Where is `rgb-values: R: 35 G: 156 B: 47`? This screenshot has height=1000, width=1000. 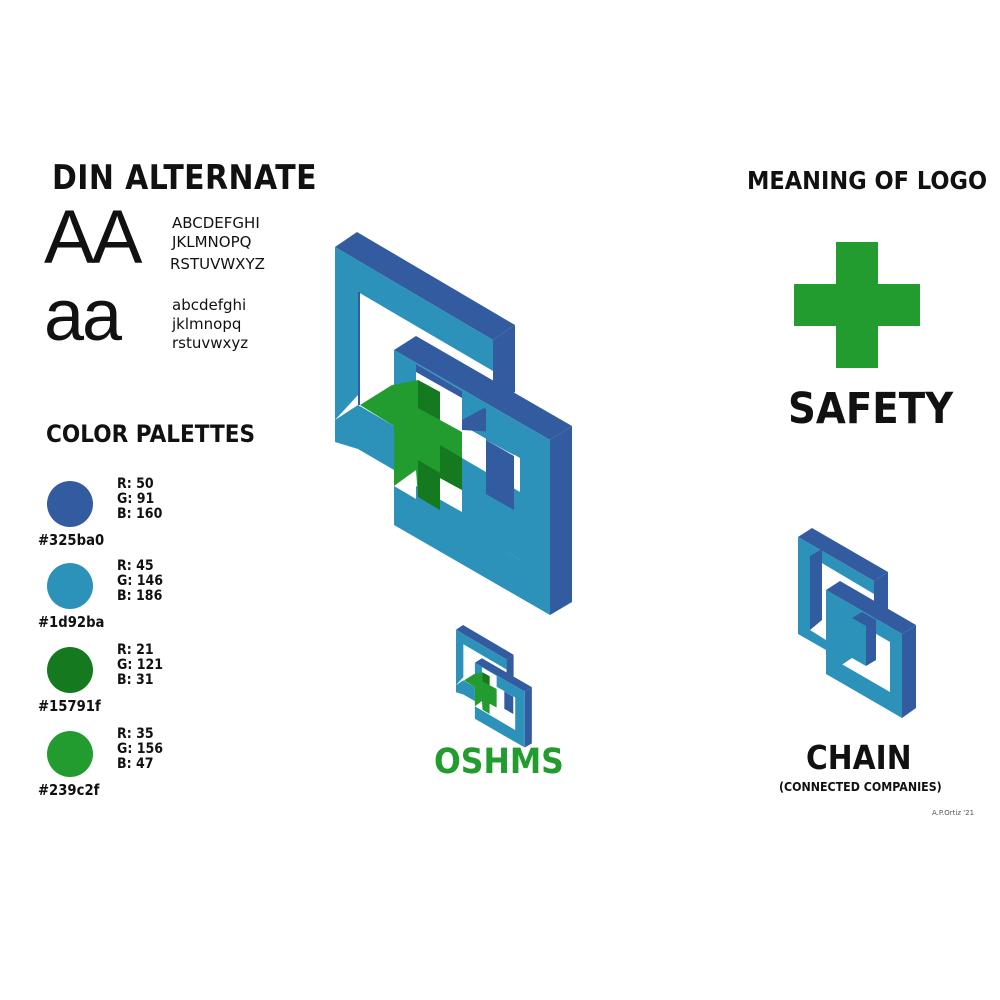 rgb-values: R: 35 G: 156 B: 47 is located at coordinates (140, 749).